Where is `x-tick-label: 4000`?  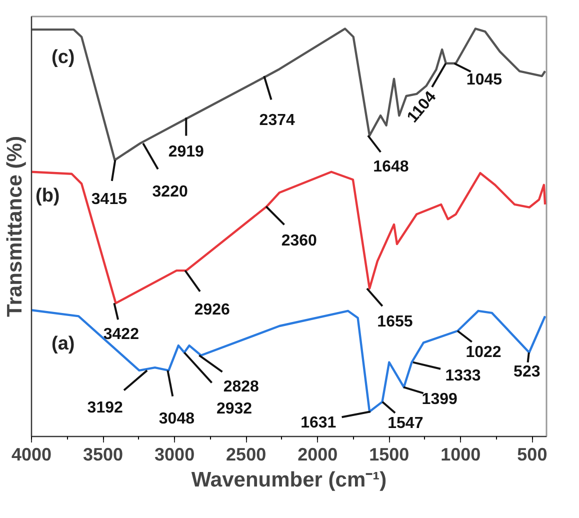
x-tick-label: 4000 is located at coordinates (31, 454).